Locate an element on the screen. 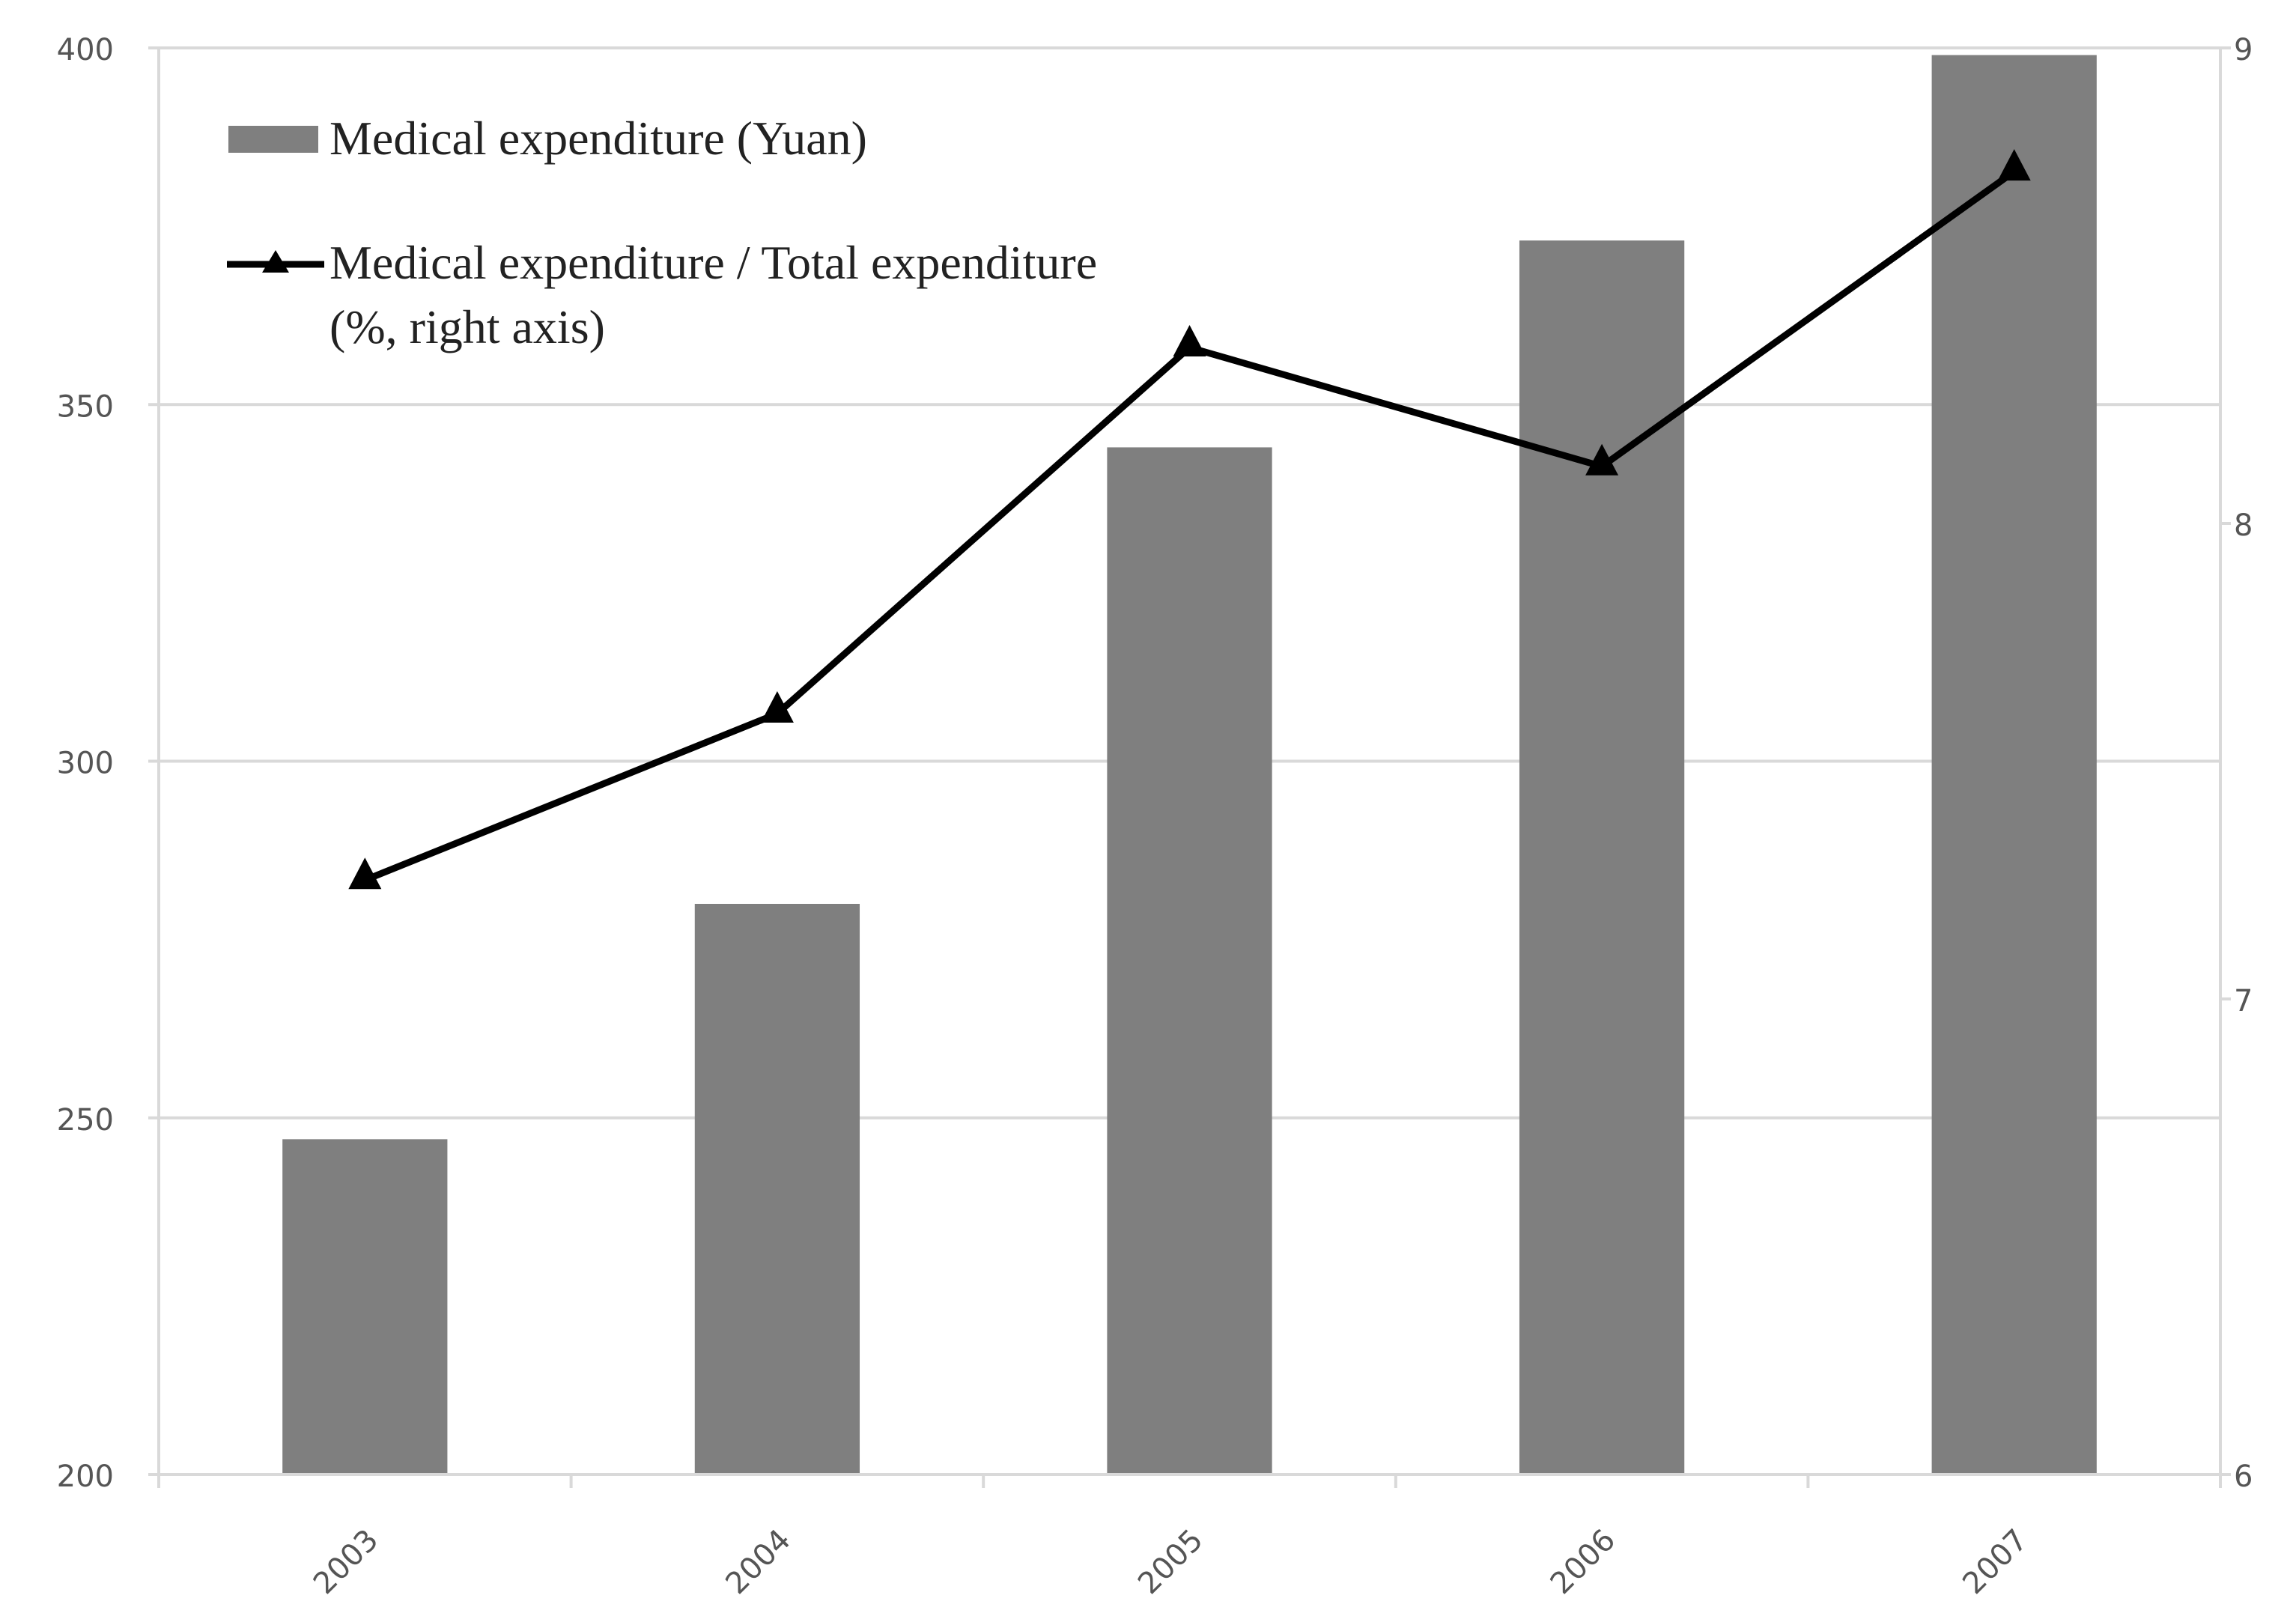  legend-line-marker is located at coordinates (275, 261).